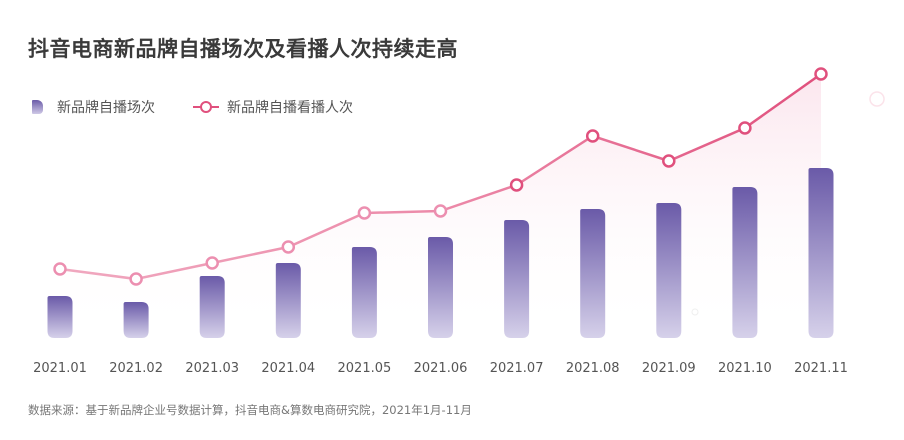 The image size is (904, 440). I want to click on x-tick-label: 2021.04, so click(288, 368).